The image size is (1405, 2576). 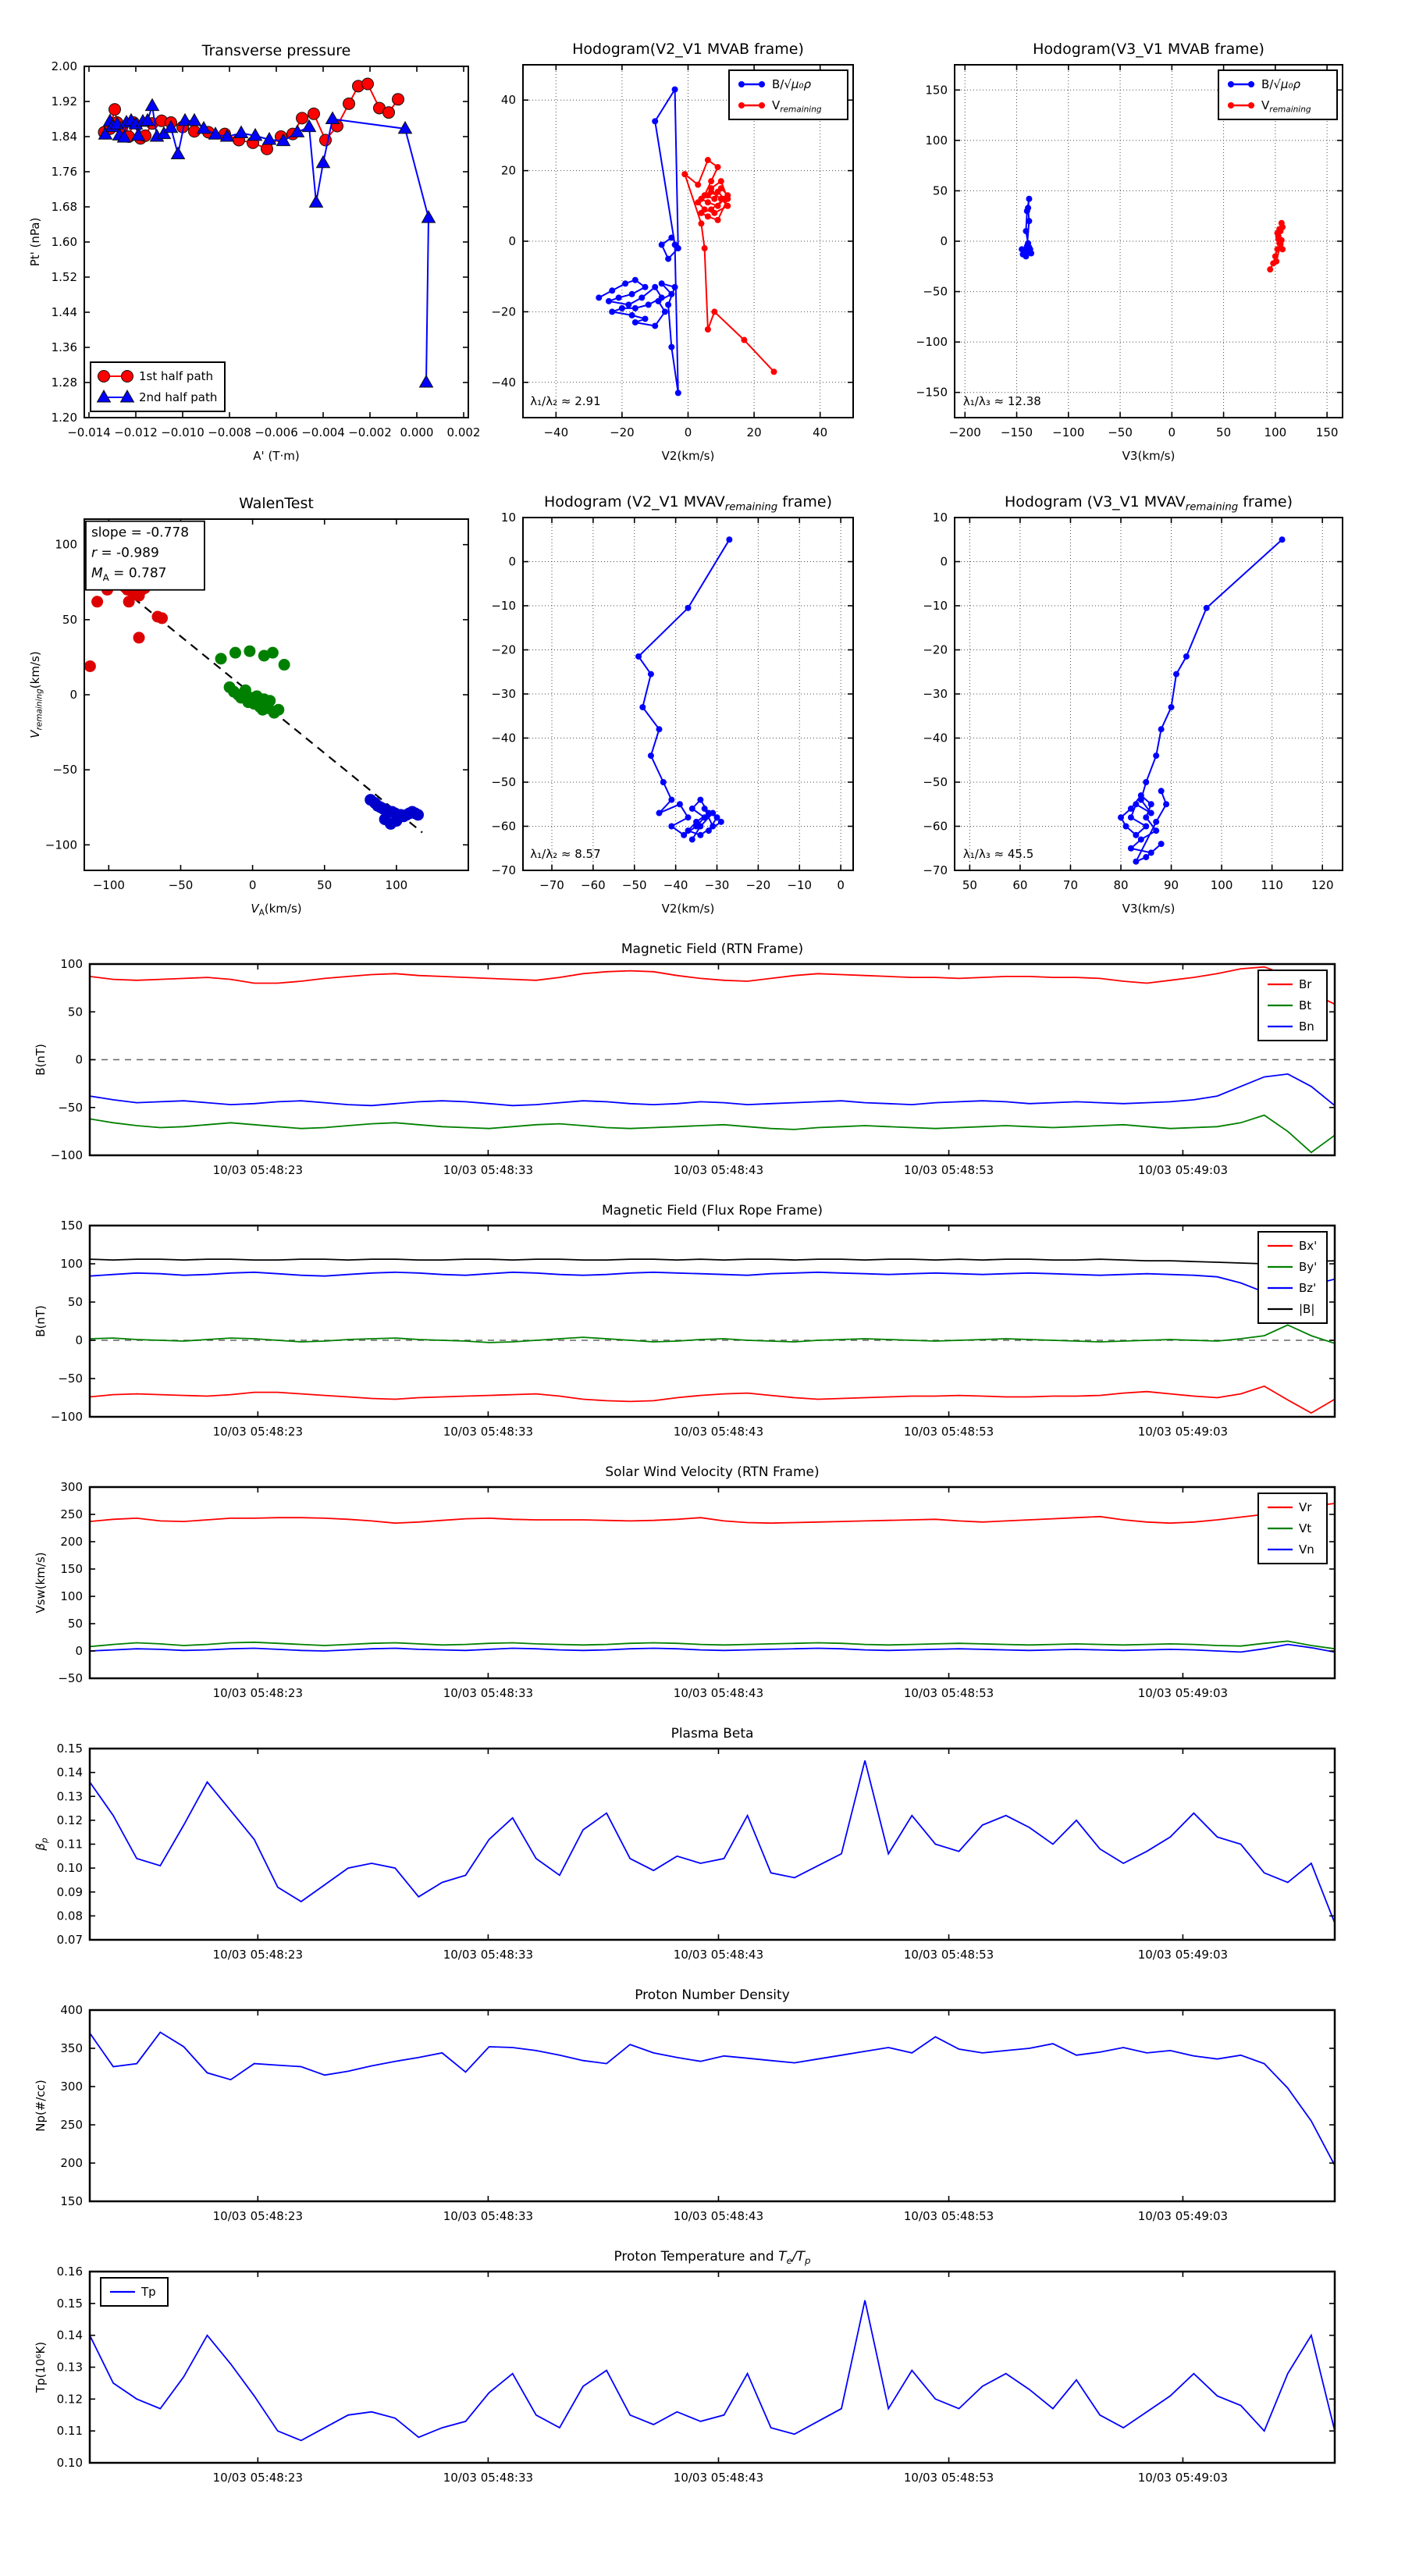 I want to click on x-axis-label: VA(km/s), so click(x=276, y=910).